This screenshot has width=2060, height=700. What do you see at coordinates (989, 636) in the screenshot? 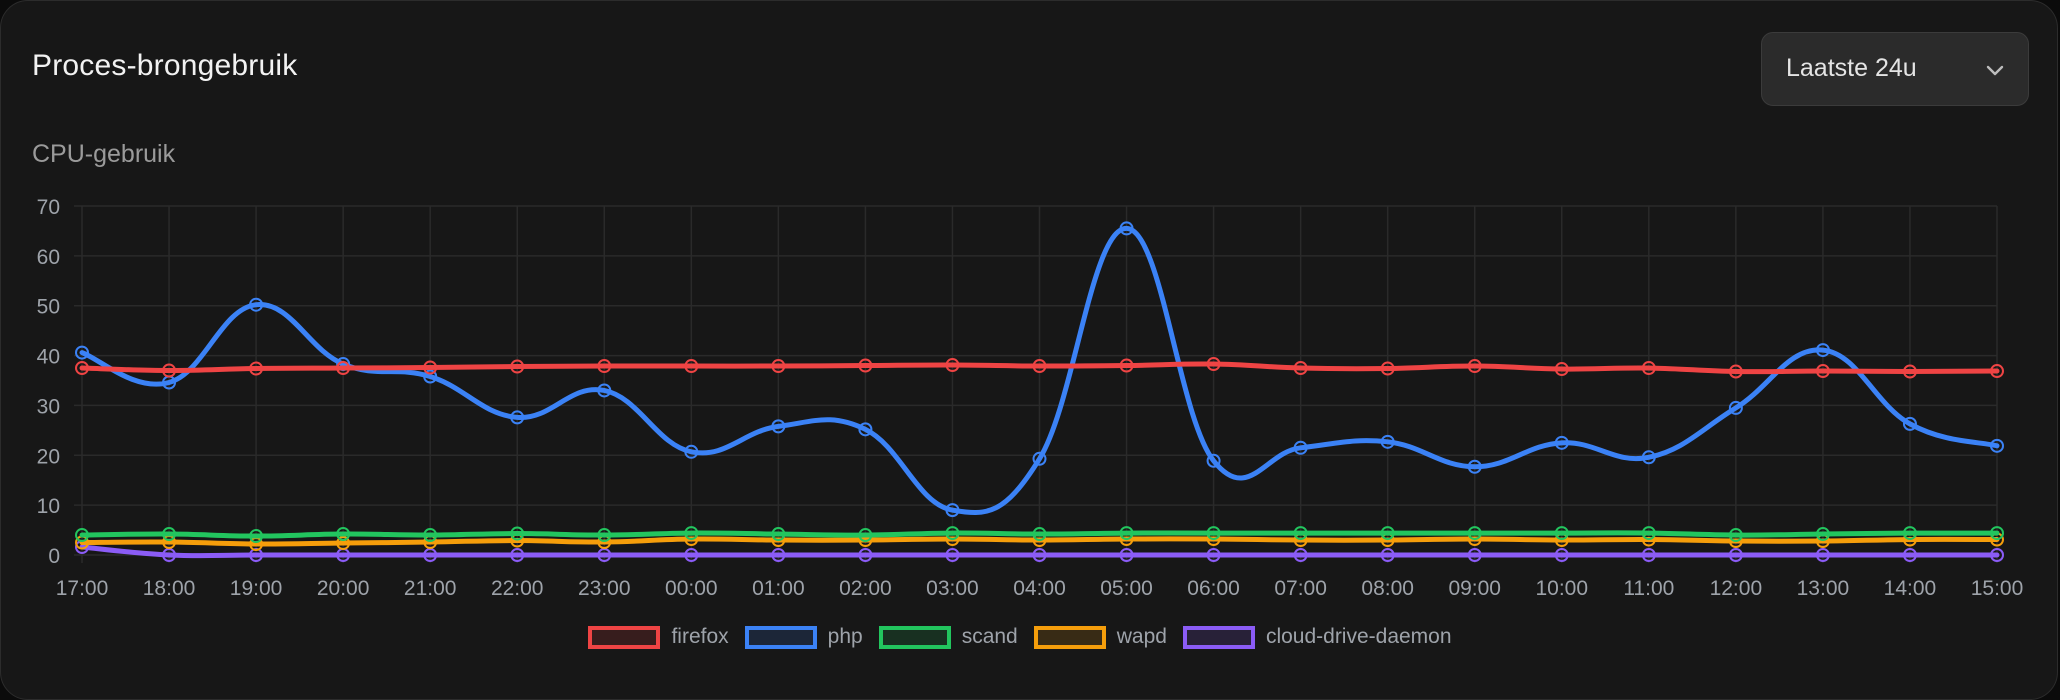
I see `legend-label: scand` at bounding box center [989, 636].